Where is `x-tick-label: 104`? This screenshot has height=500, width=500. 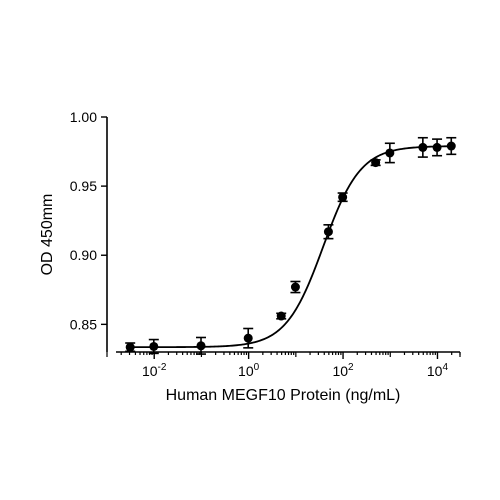 x-tick-label: 104 is located at coordinates (438, 370).